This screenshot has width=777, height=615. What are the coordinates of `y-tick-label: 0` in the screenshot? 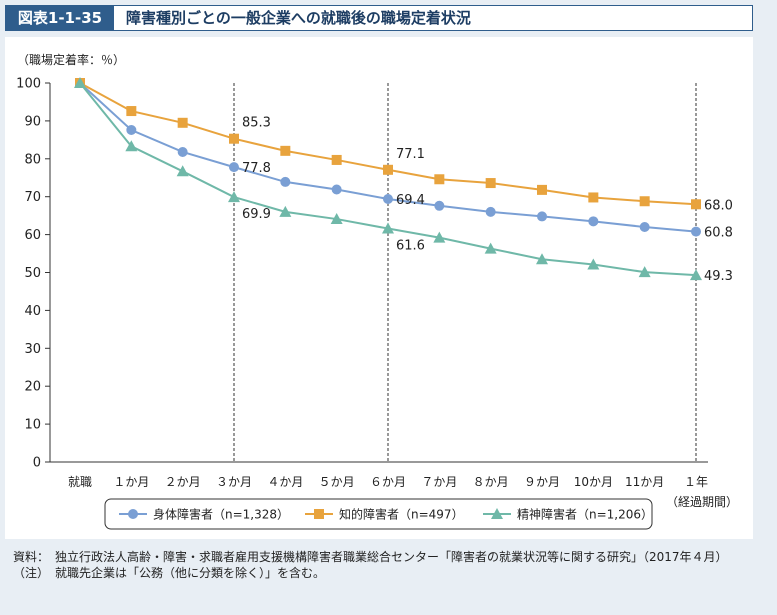 It's located at (37, 463).